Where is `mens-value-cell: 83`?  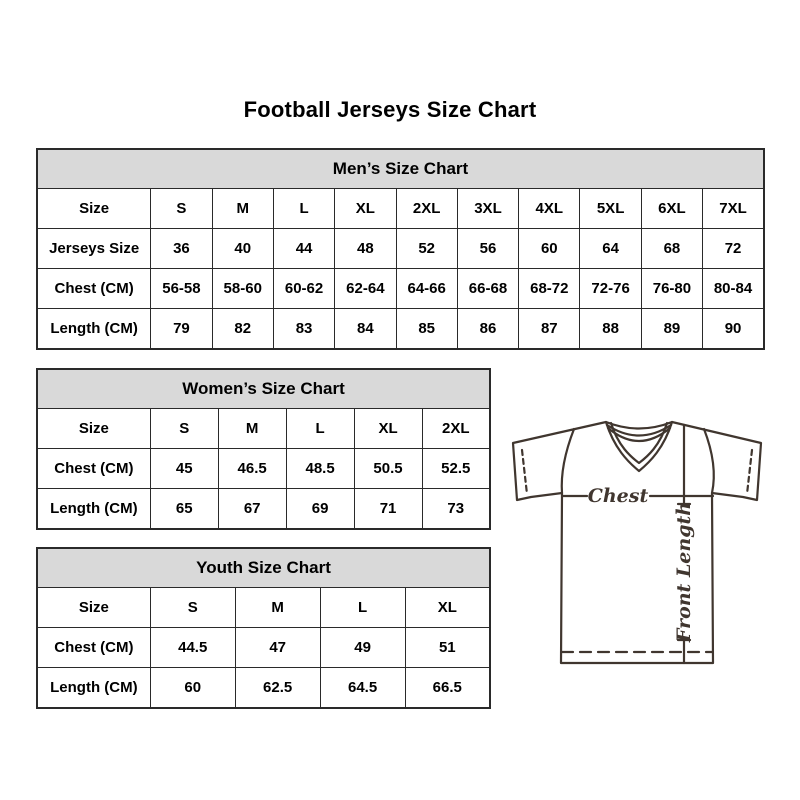
mens-value-cell: 83 is located at coordinates (304, 329).